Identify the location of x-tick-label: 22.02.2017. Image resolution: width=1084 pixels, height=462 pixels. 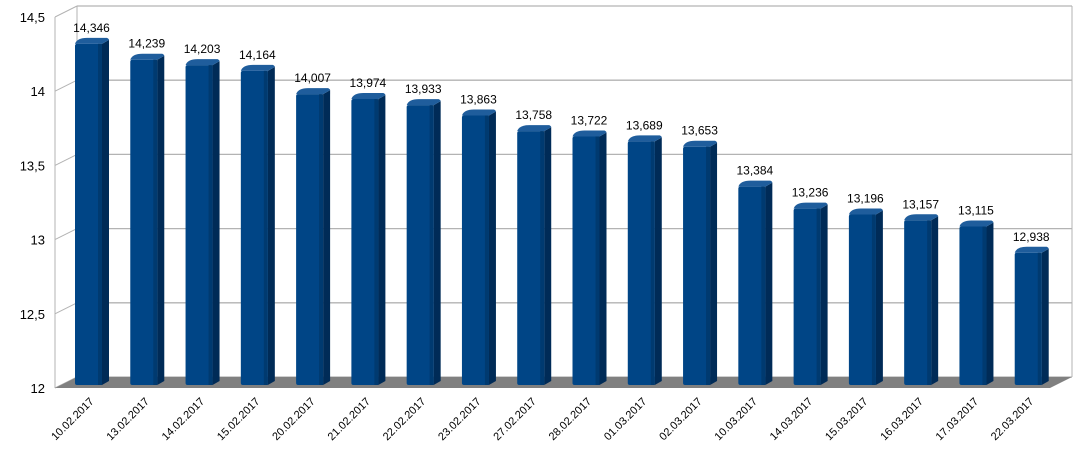
(404, 419).